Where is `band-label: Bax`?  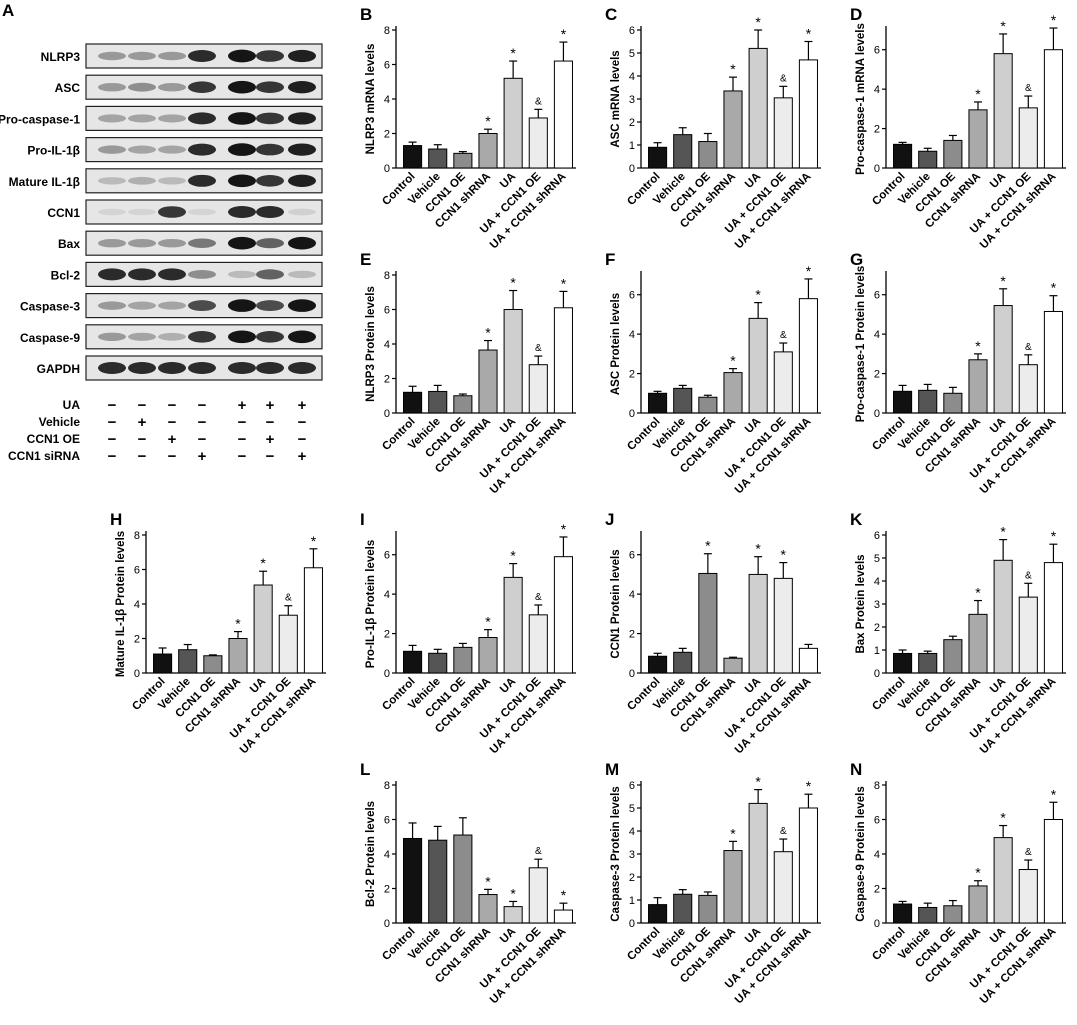
band-label: Bax is located at coordinates (69, 244).